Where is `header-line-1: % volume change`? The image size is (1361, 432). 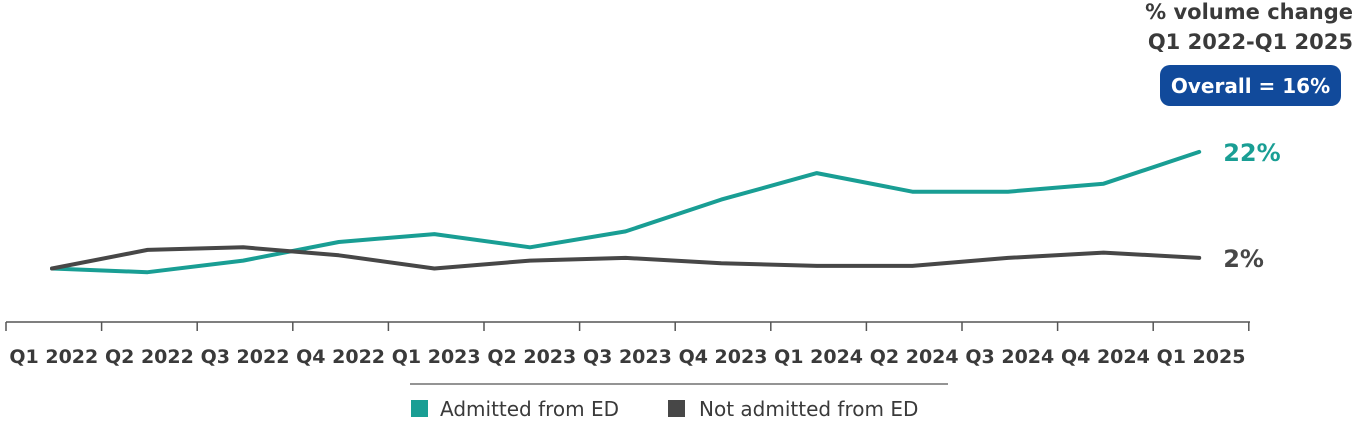
header-line-1: % volume change is located at coordinates (1249, 12).